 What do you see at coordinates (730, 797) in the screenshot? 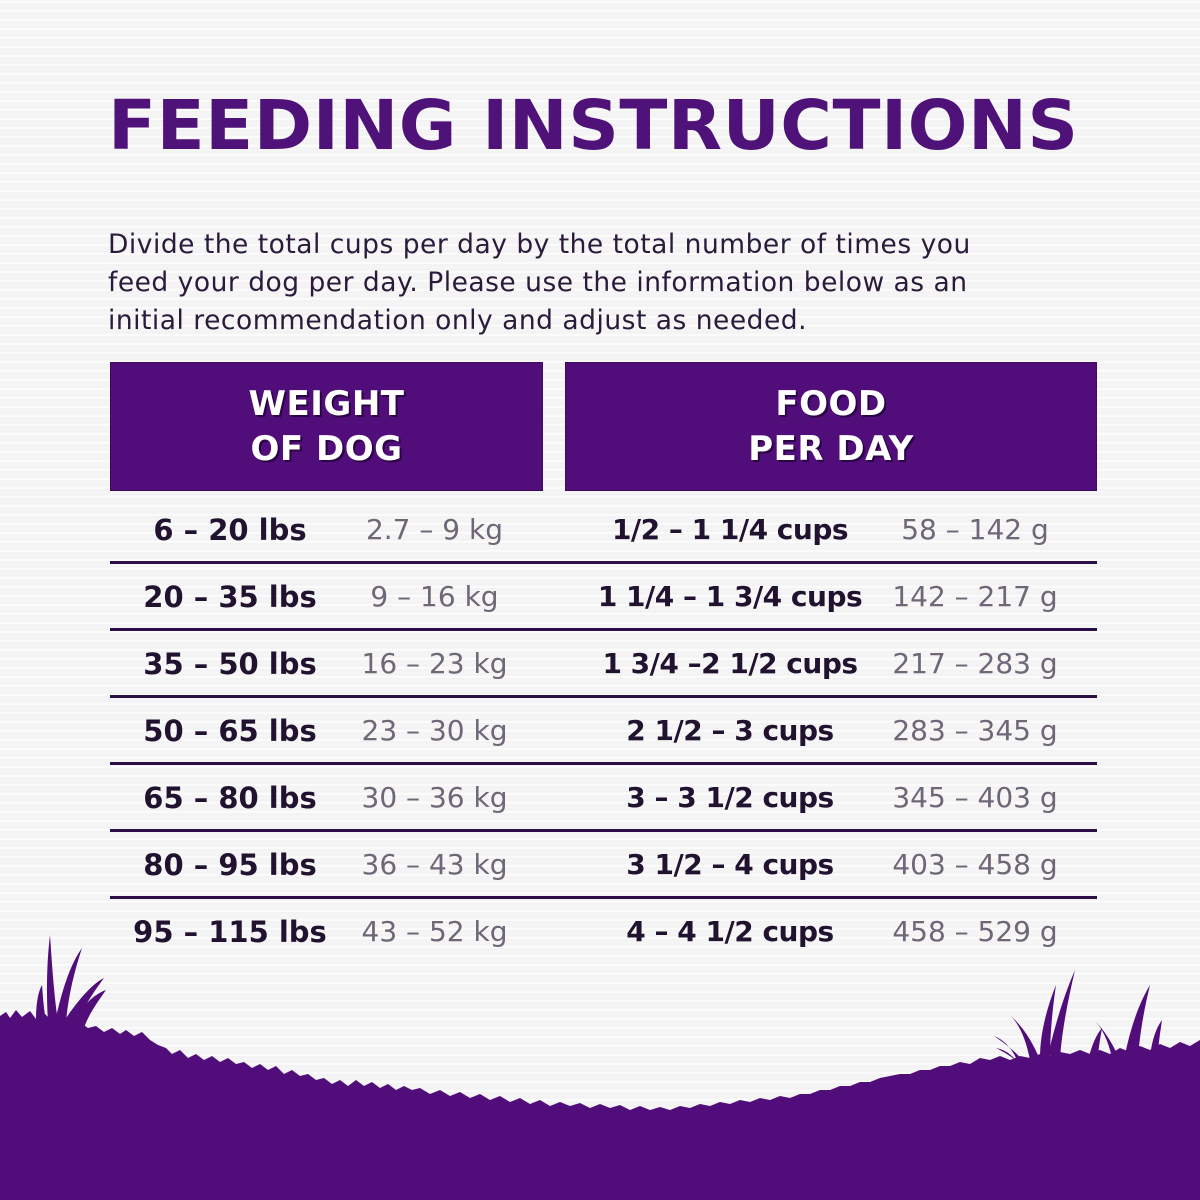
I see `food-cups: 3 – 3 1/2 cups` at bounding box center [730, 797].